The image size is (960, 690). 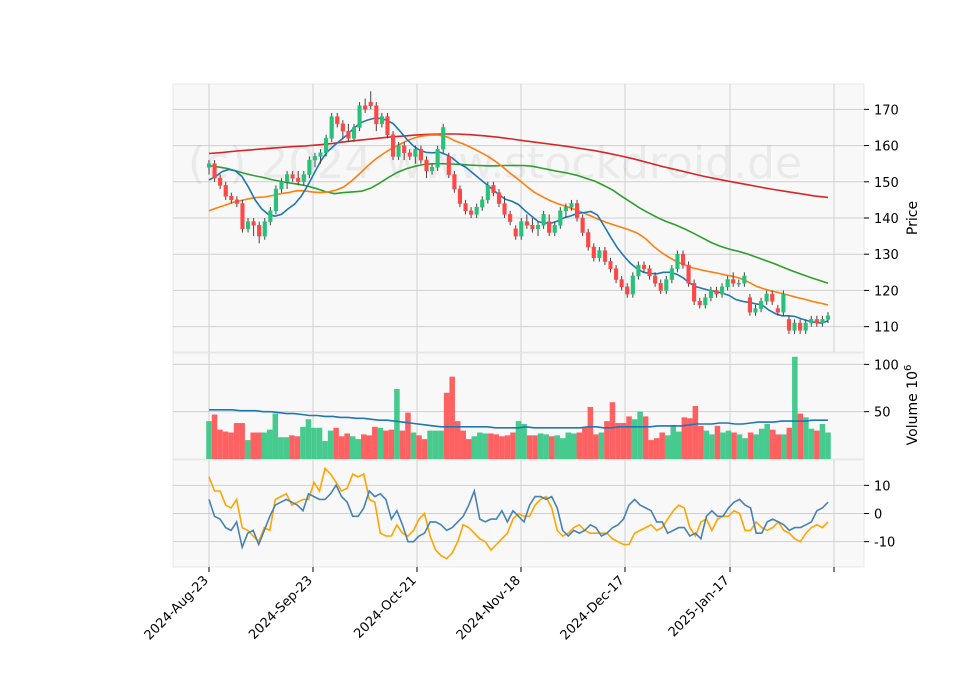 What do you see at coordinates (177, 608) in the screenshot?
I see `x-tick-label: 2024-Aug-23` at bounding box center [177, 608].